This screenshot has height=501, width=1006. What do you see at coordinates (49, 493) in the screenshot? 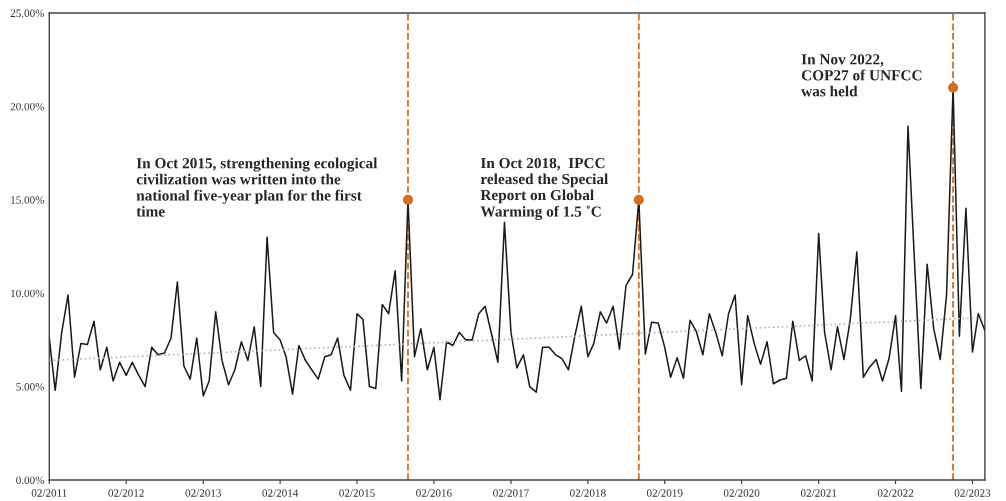
I see `x-tick-label: 02/2011` at bounding box center [49, 493].